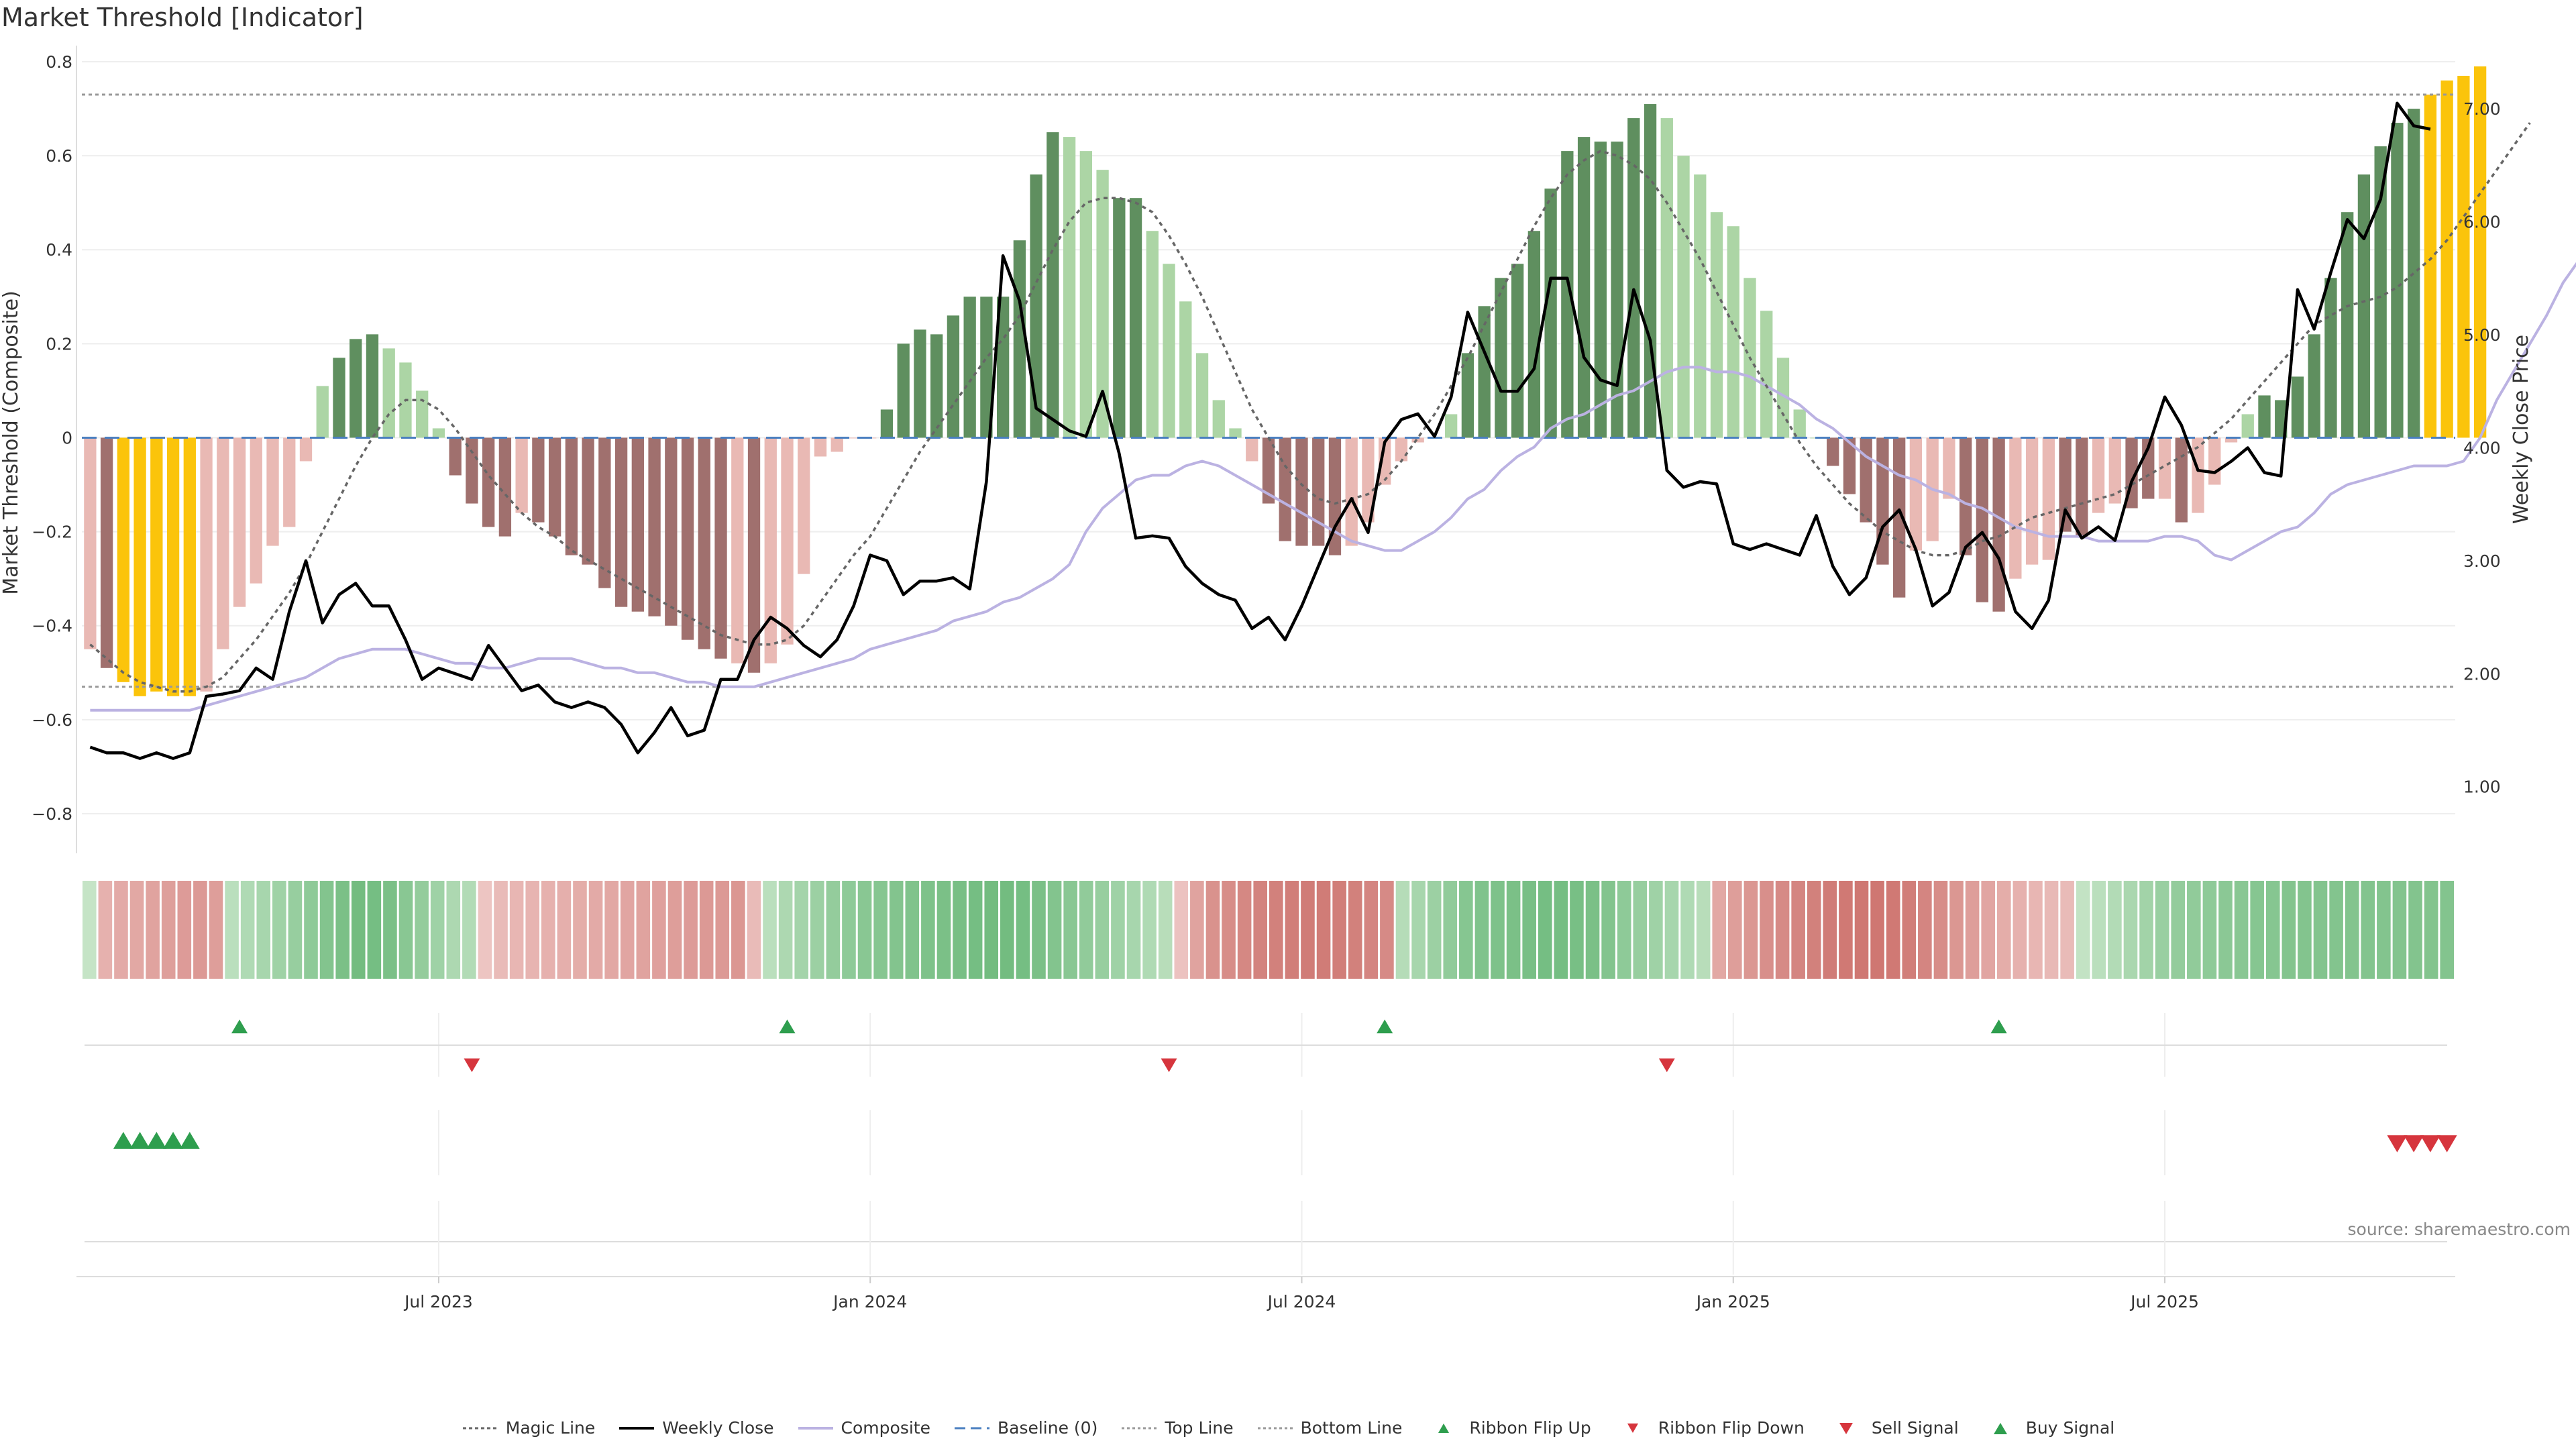 Image resolution: width=2576 pixels, height=1449 pixels. I want to click on y-right-tick-label: 3.00, so click(2482, 561).